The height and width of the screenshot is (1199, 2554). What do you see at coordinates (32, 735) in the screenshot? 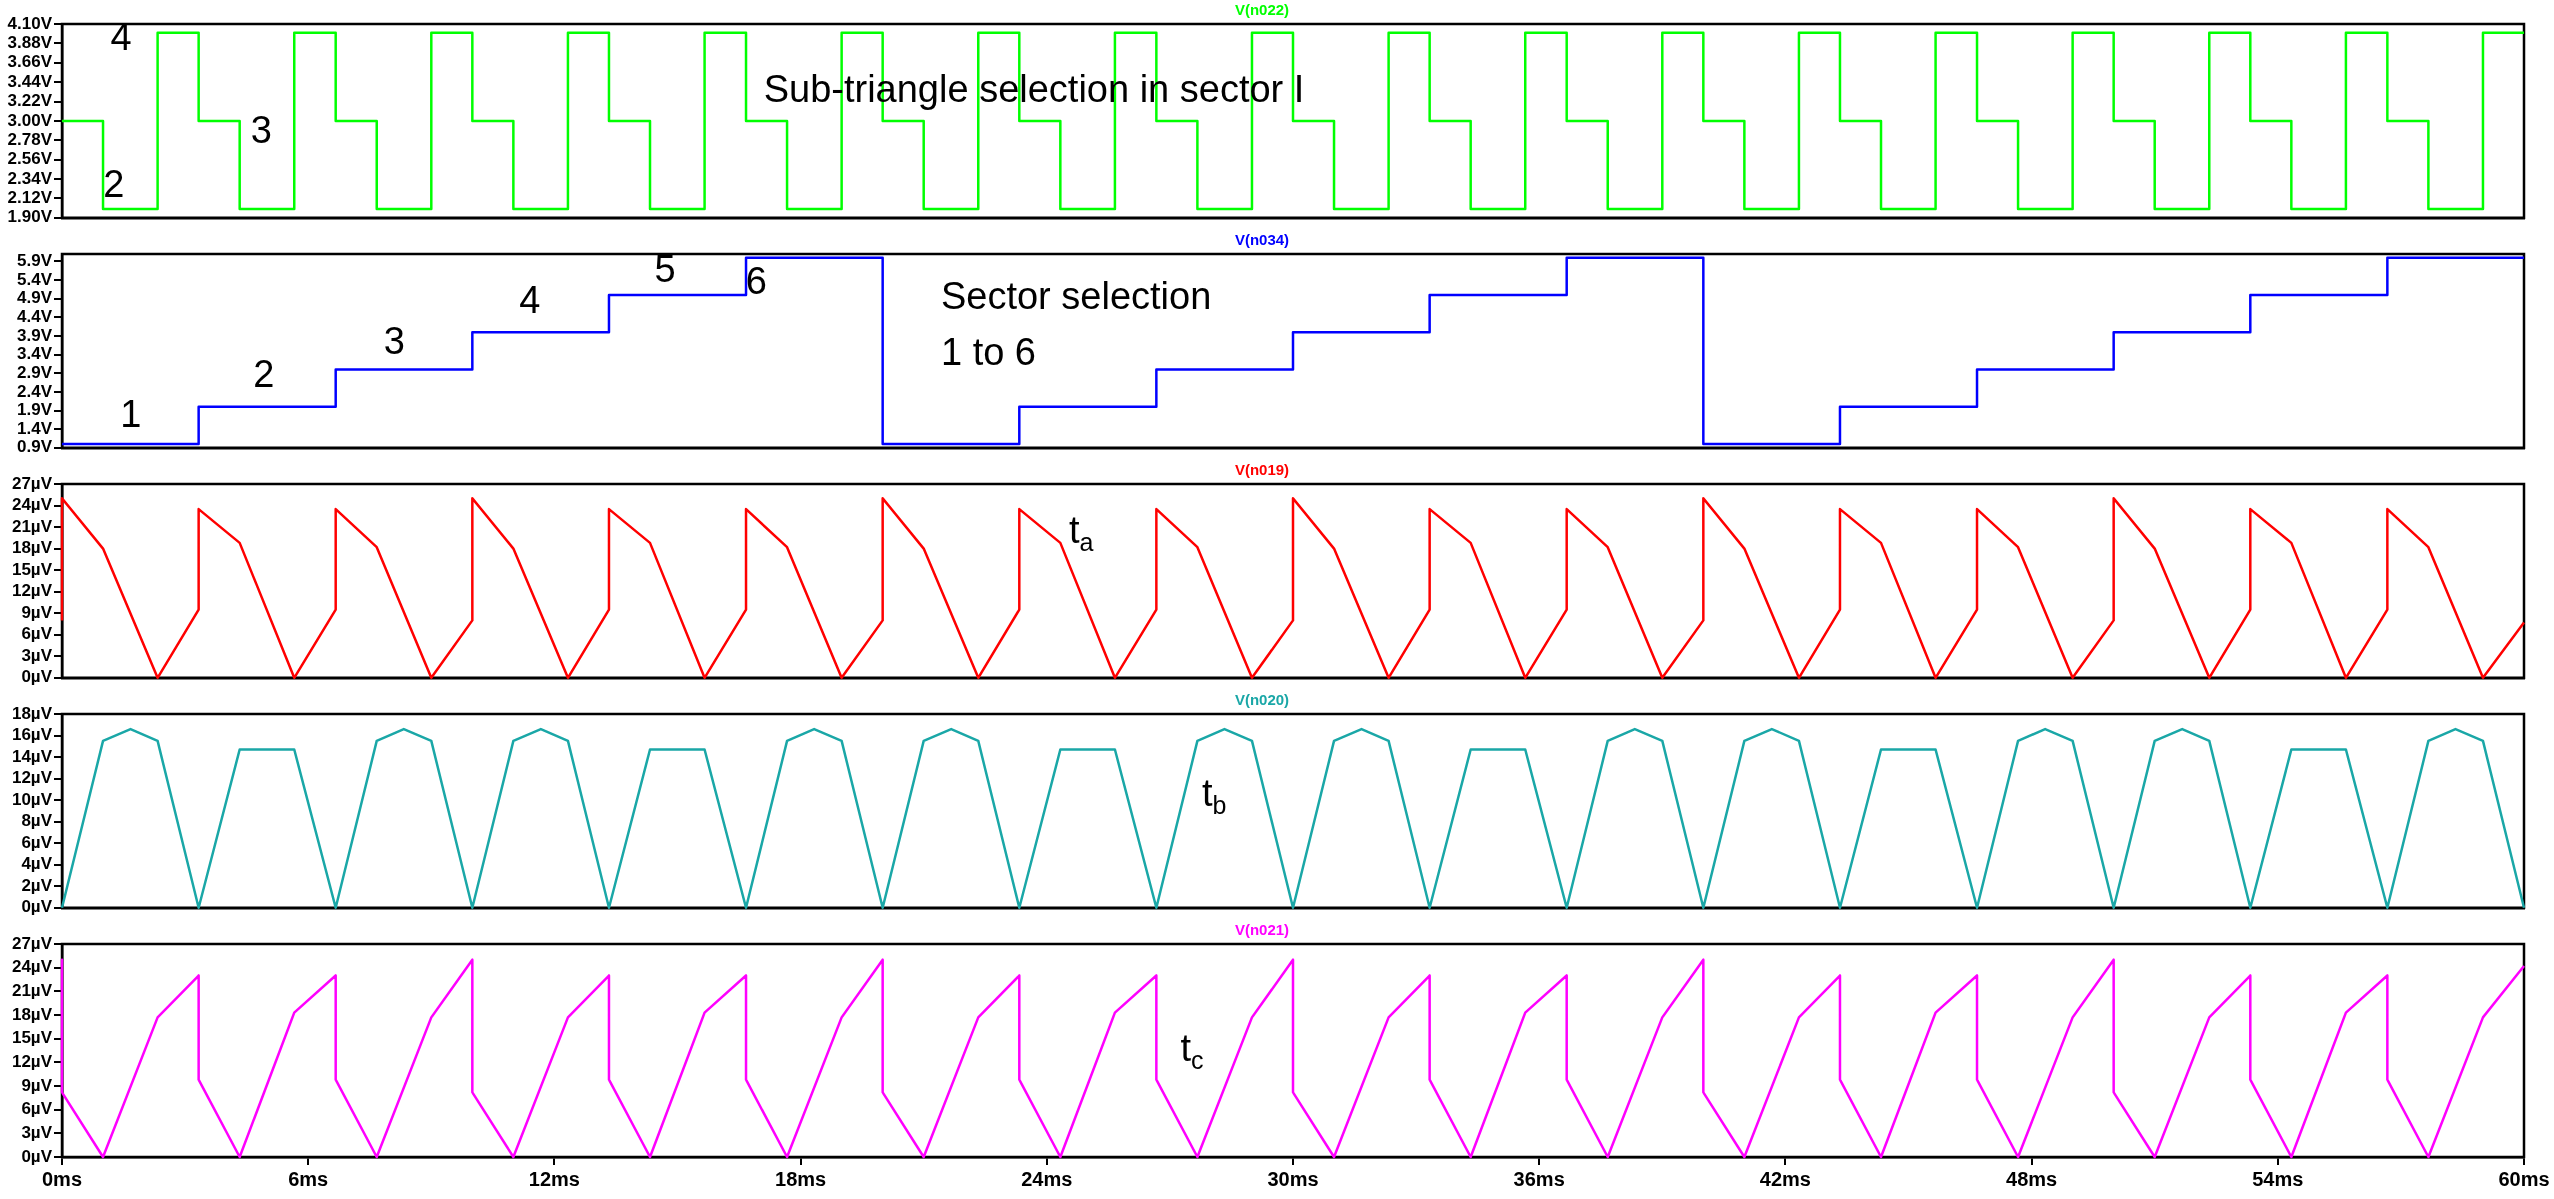
I see `y-tick-label: 16µV` at bounding box center [32, 735].